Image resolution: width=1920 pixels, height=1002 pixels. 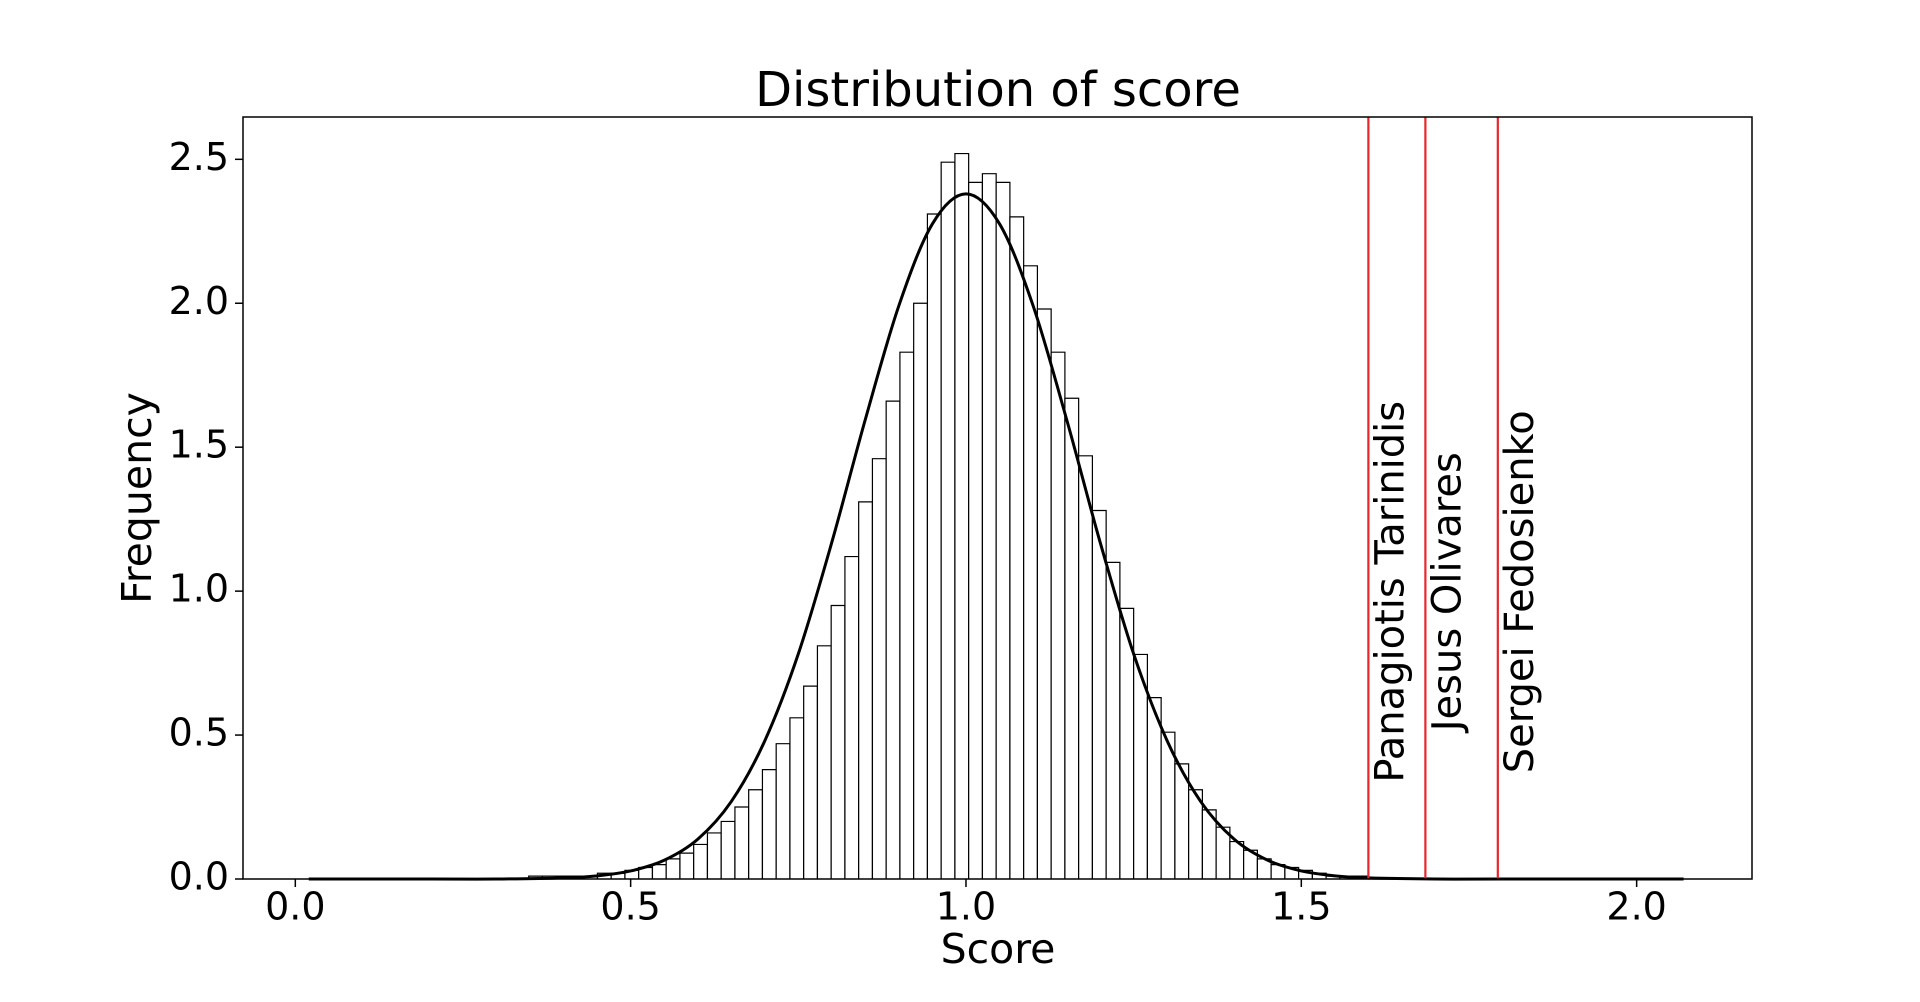 What do you see at coordinates (998, 949) in the screenshot?
I see `x-axis-label: Score` at bounding box center [998, 949].